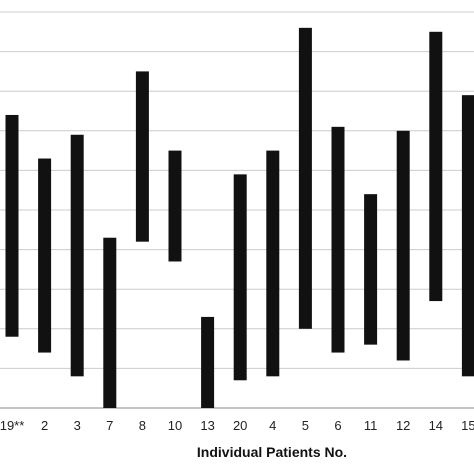 The width and height of the screenshot is (474, 474). Describe the element at coordinates (403, 425) in the screenshot. I see `x-tick-label: 12` at that location.